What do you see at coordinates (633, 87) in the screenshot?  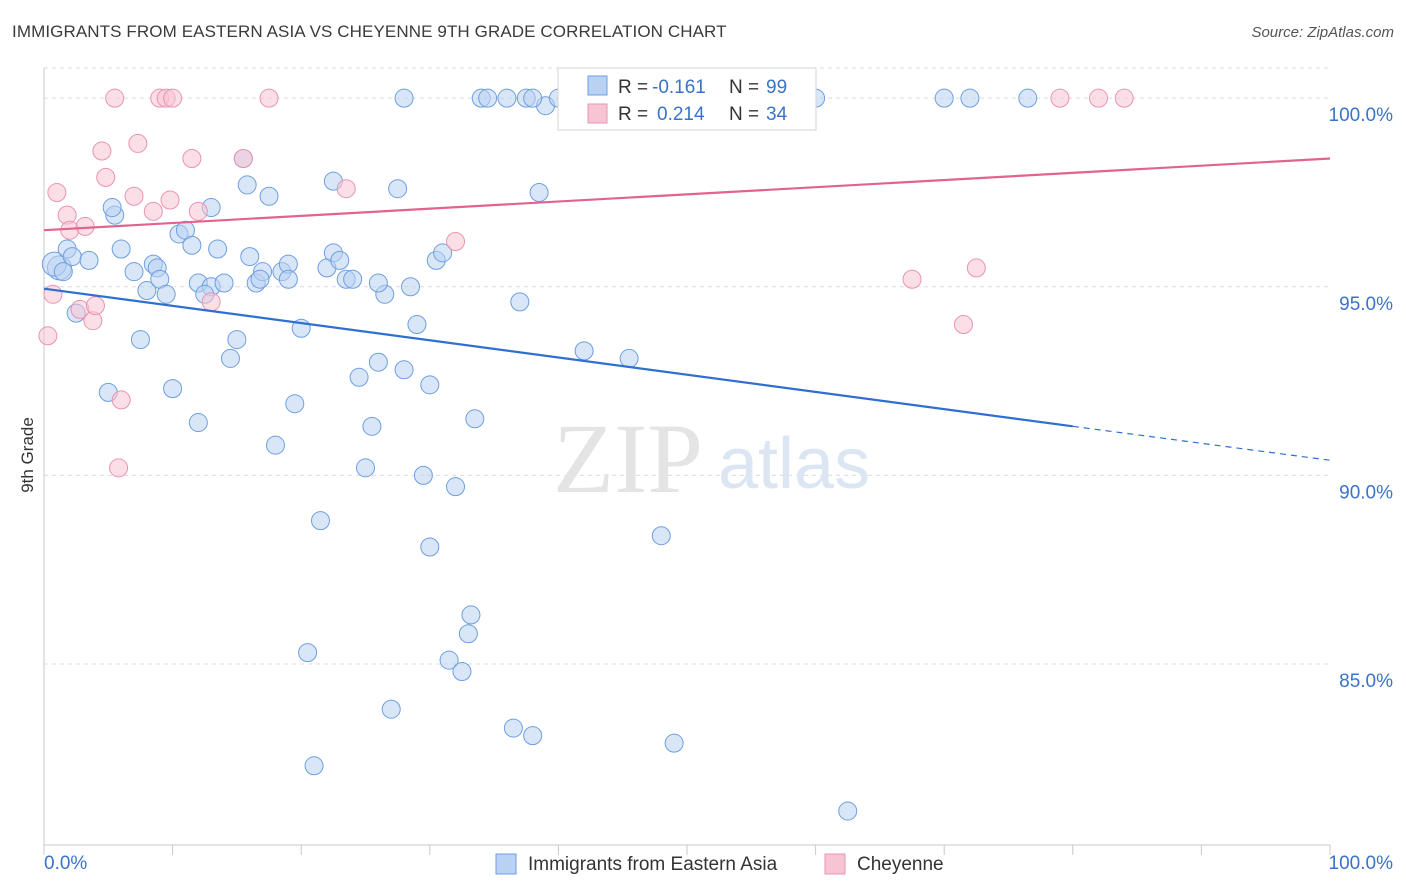 I see `stats-r-label-1: R =` at bounding box center [633, 87].